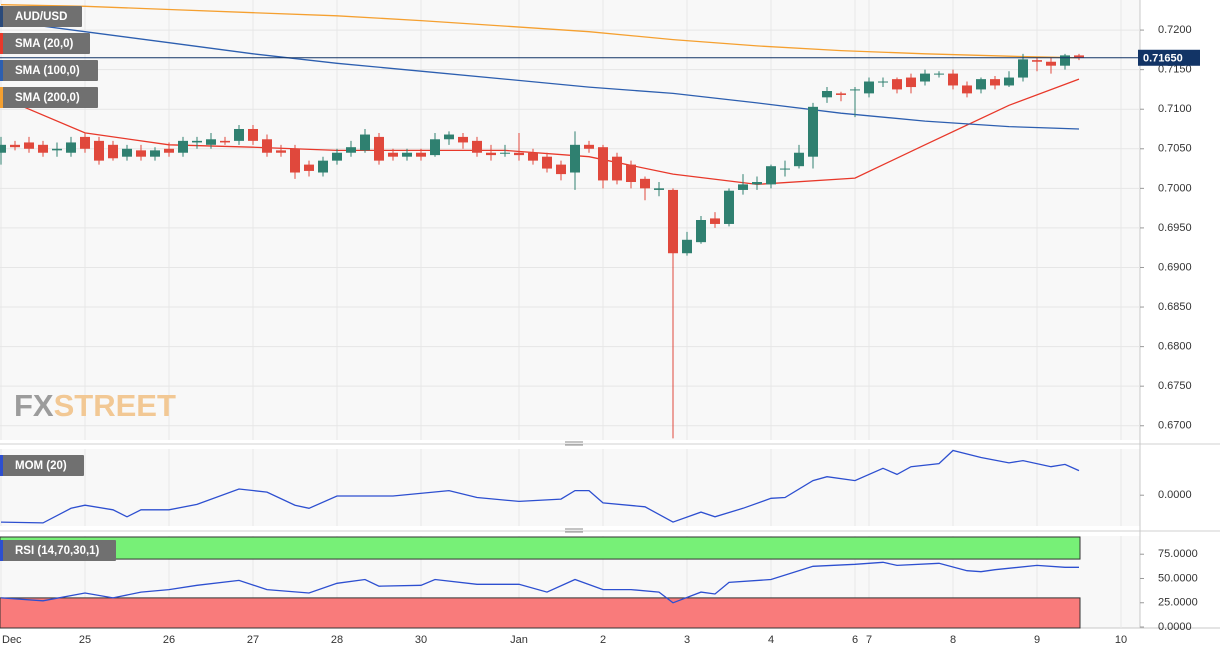 Image resolution: width=1220 pixels, height=654 pixels. What do you see at coordinates (337, 640) in the screenshot?
I see `x-tick-label: 28` at bounding box center [337, 640].